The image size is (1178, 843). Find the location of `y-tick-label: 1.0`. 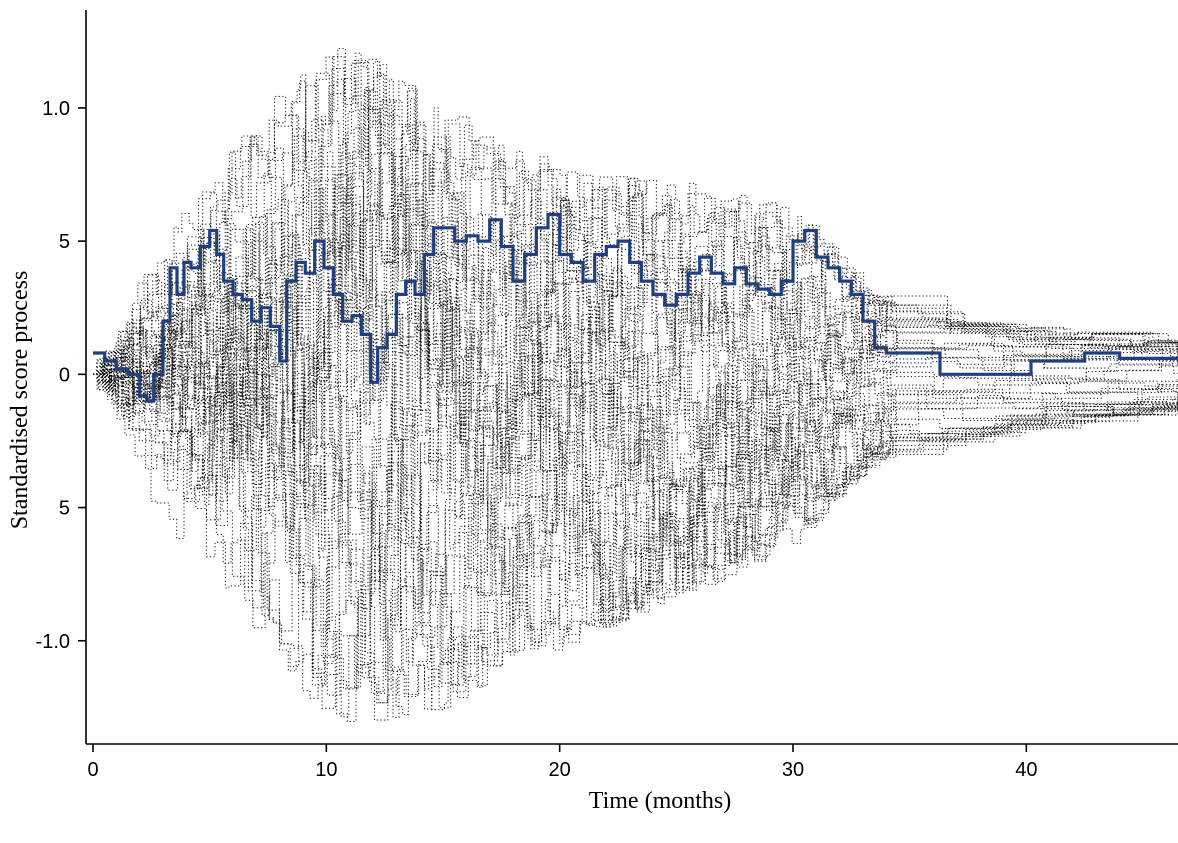

y-tick-label: 1.0 is located at coordinates (56, 109).